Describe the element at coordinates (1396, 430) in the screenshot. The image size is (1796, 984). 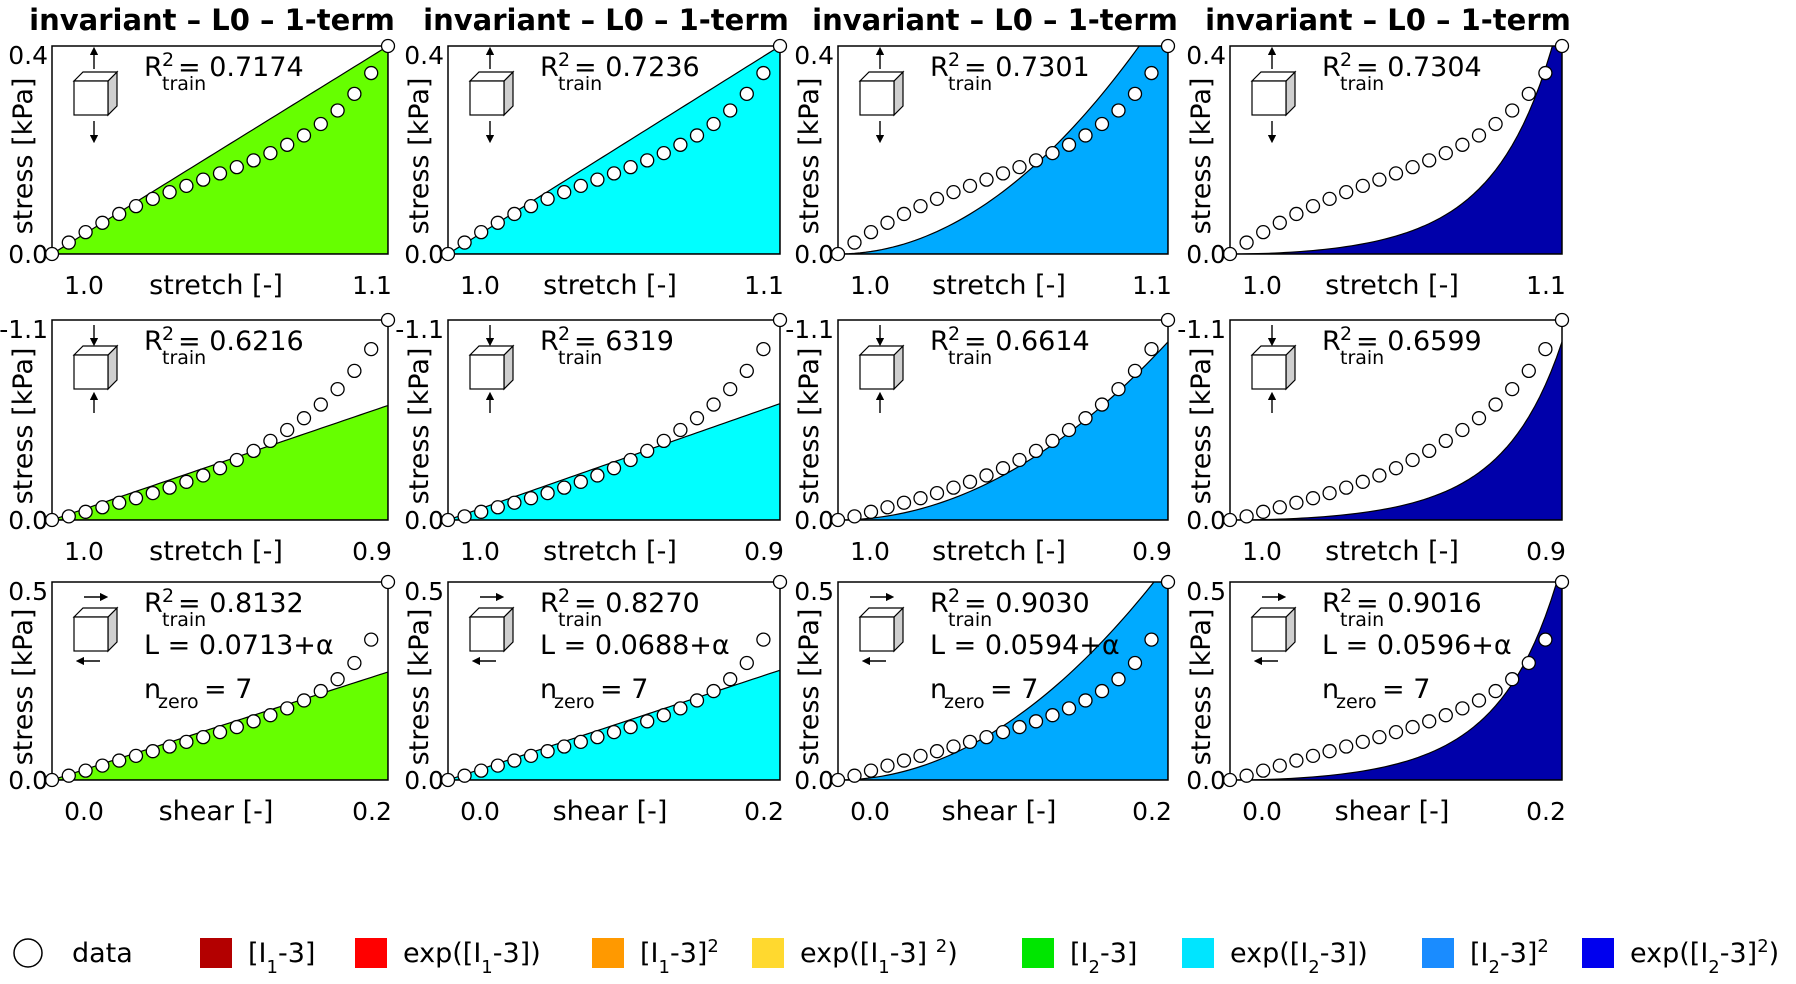
I see `model-area` at that location.